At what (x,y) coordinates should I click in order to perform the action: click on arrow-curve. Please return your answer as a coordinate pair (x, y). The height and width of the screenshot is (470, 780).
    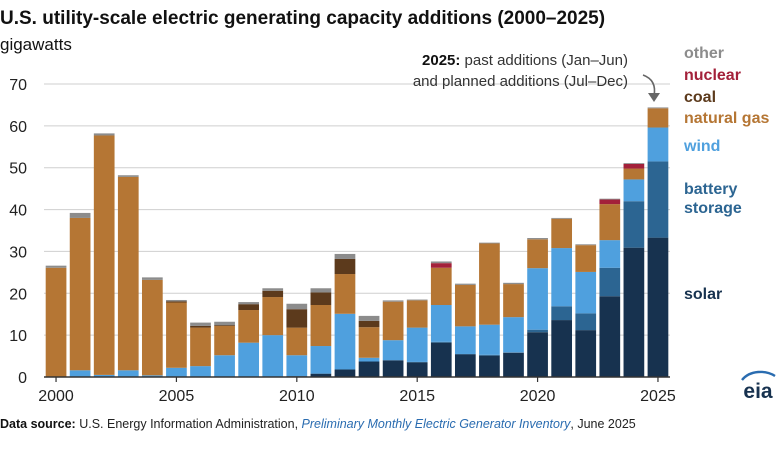
    Looking at the image, I should click on (649, 85).